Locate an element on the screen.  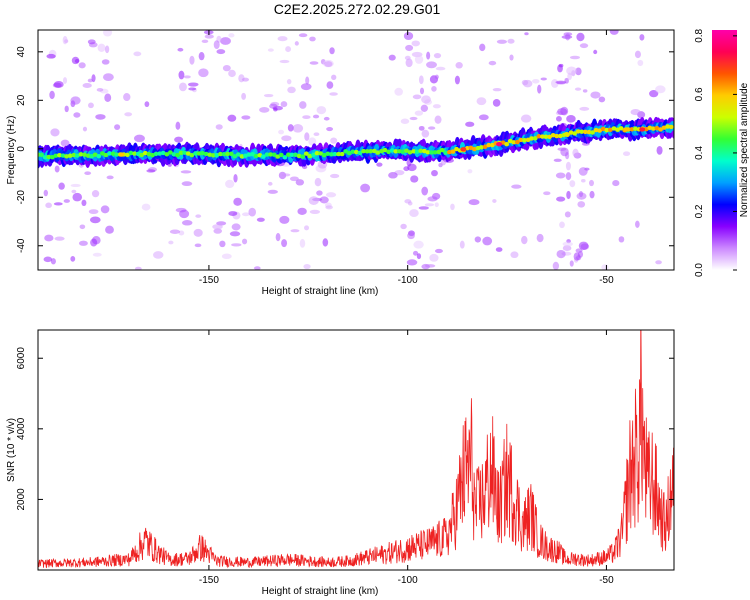
colorbar-gradient is located at coordinates (724, 150).